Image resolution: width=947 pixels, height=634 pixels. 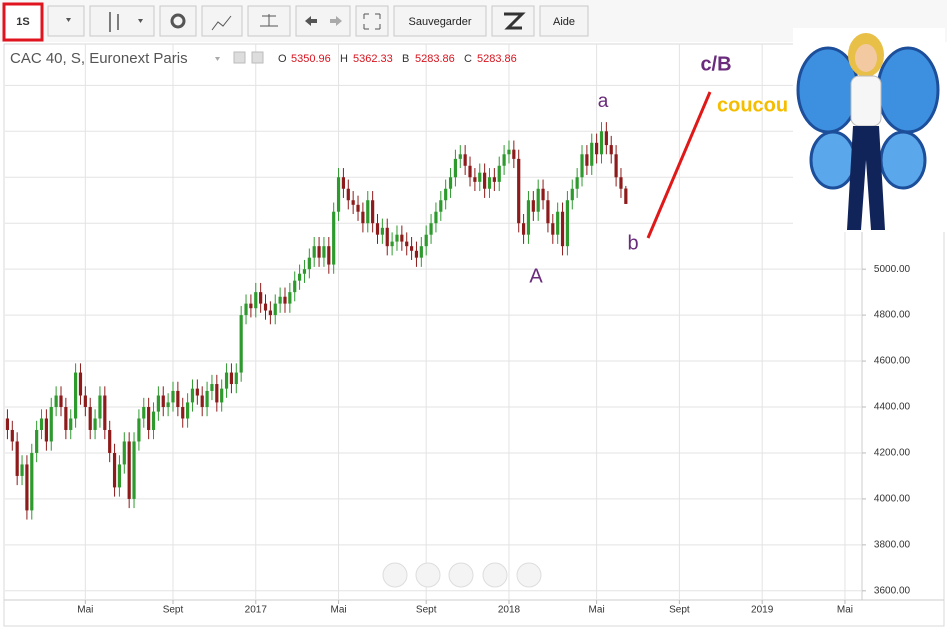 What do you see at coordinates (658, 170) in the screenshot?
I see `annotations: a Ab c/B coucou` at bounding box center [658, 170].